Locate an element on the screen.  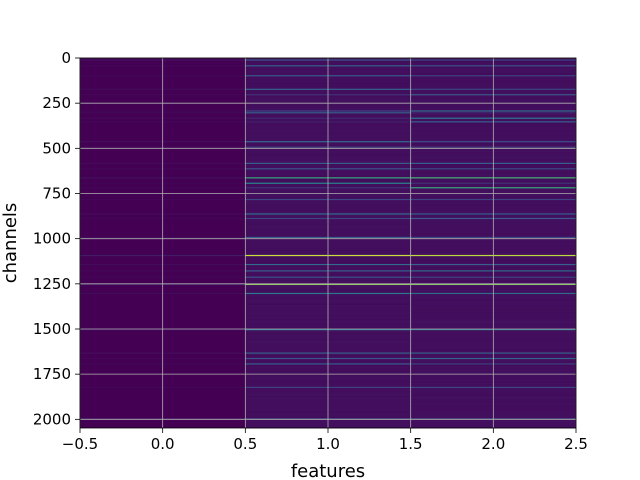
y-tick-label: 500 is located at coordinates (56, 148).